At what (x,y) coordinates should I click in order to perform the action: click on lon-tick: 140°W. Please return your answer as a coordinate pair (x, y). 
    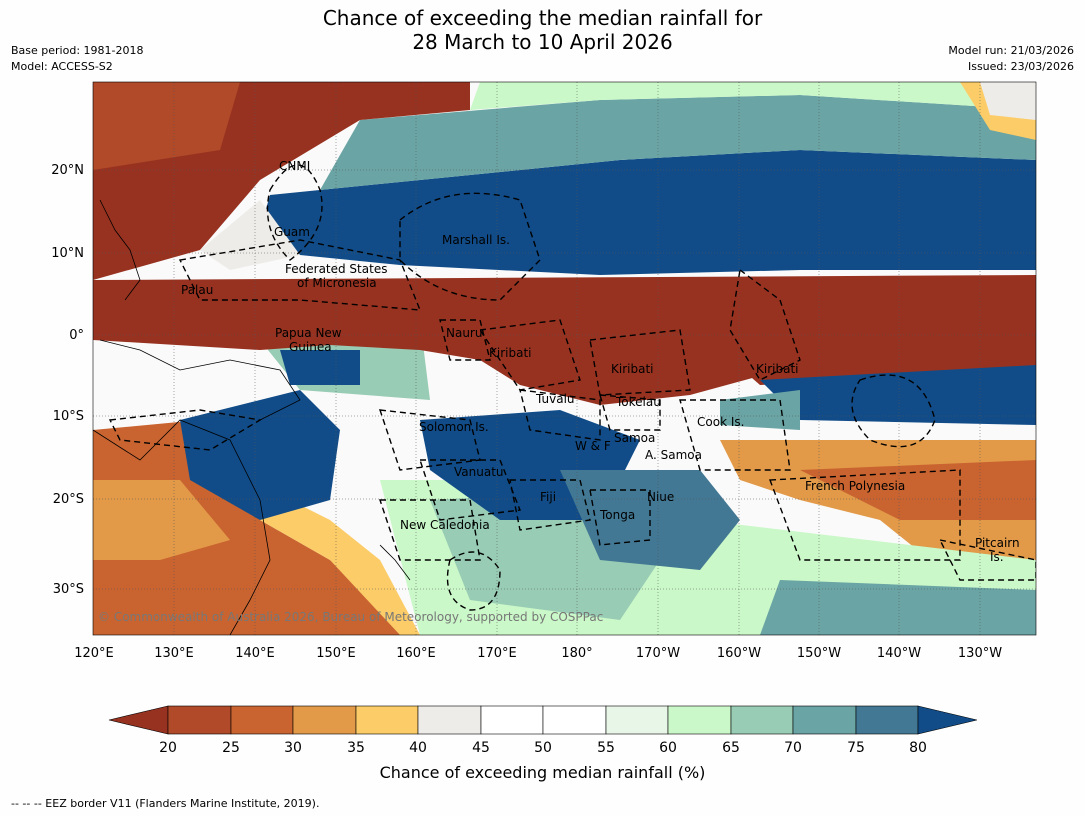
    Looking at the image, I should click on (899, 653).